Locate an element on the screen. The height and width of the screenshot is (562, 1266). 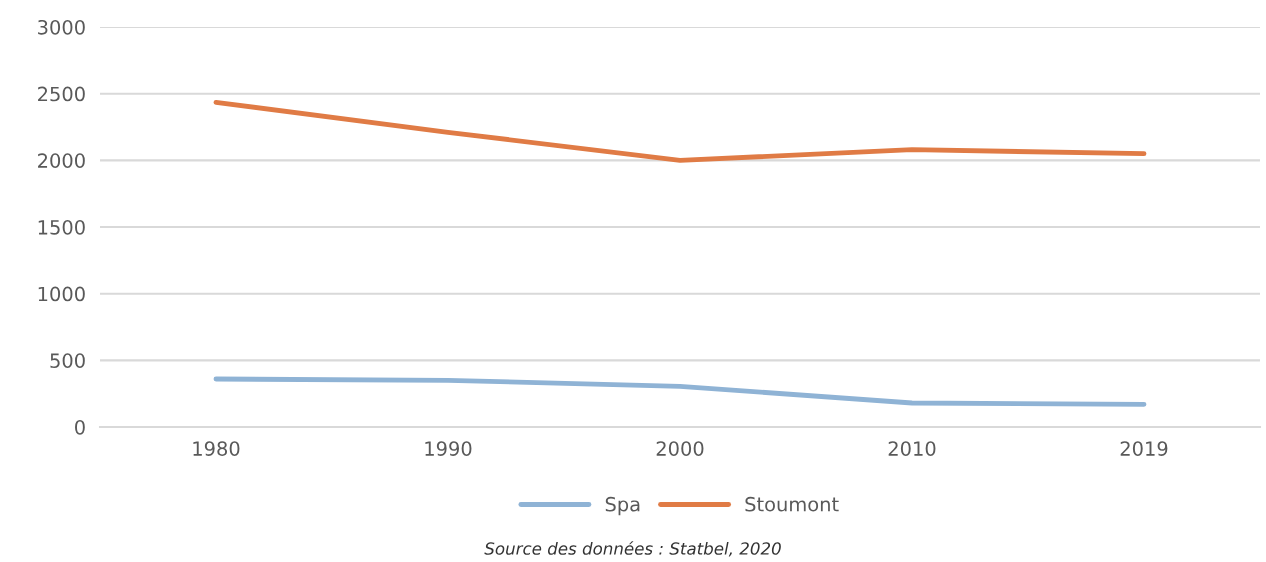
y-tick-label: 3000 is located at coordinates (61, 27).